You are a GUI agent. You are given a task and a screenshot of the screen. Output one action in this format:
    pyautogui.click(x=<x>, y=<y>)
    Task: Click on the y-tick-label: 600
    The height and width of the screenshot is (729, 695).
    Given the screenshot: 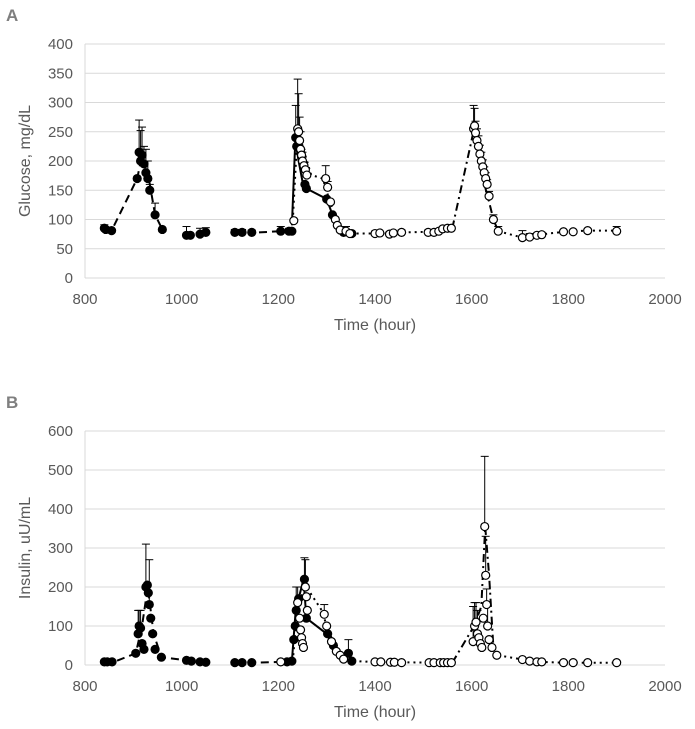 What is the action you would take?
    pyautogui.click(x=60, y=431)
    